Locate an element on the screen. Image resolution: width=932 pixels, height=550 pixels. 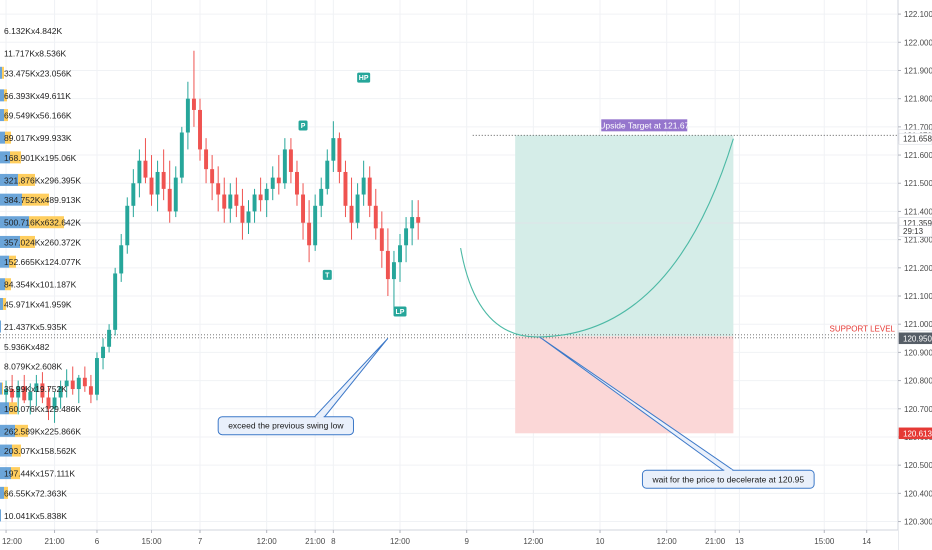
volume-profile-label: 384.752Kx489.913K is located at coordinates (42, 200).